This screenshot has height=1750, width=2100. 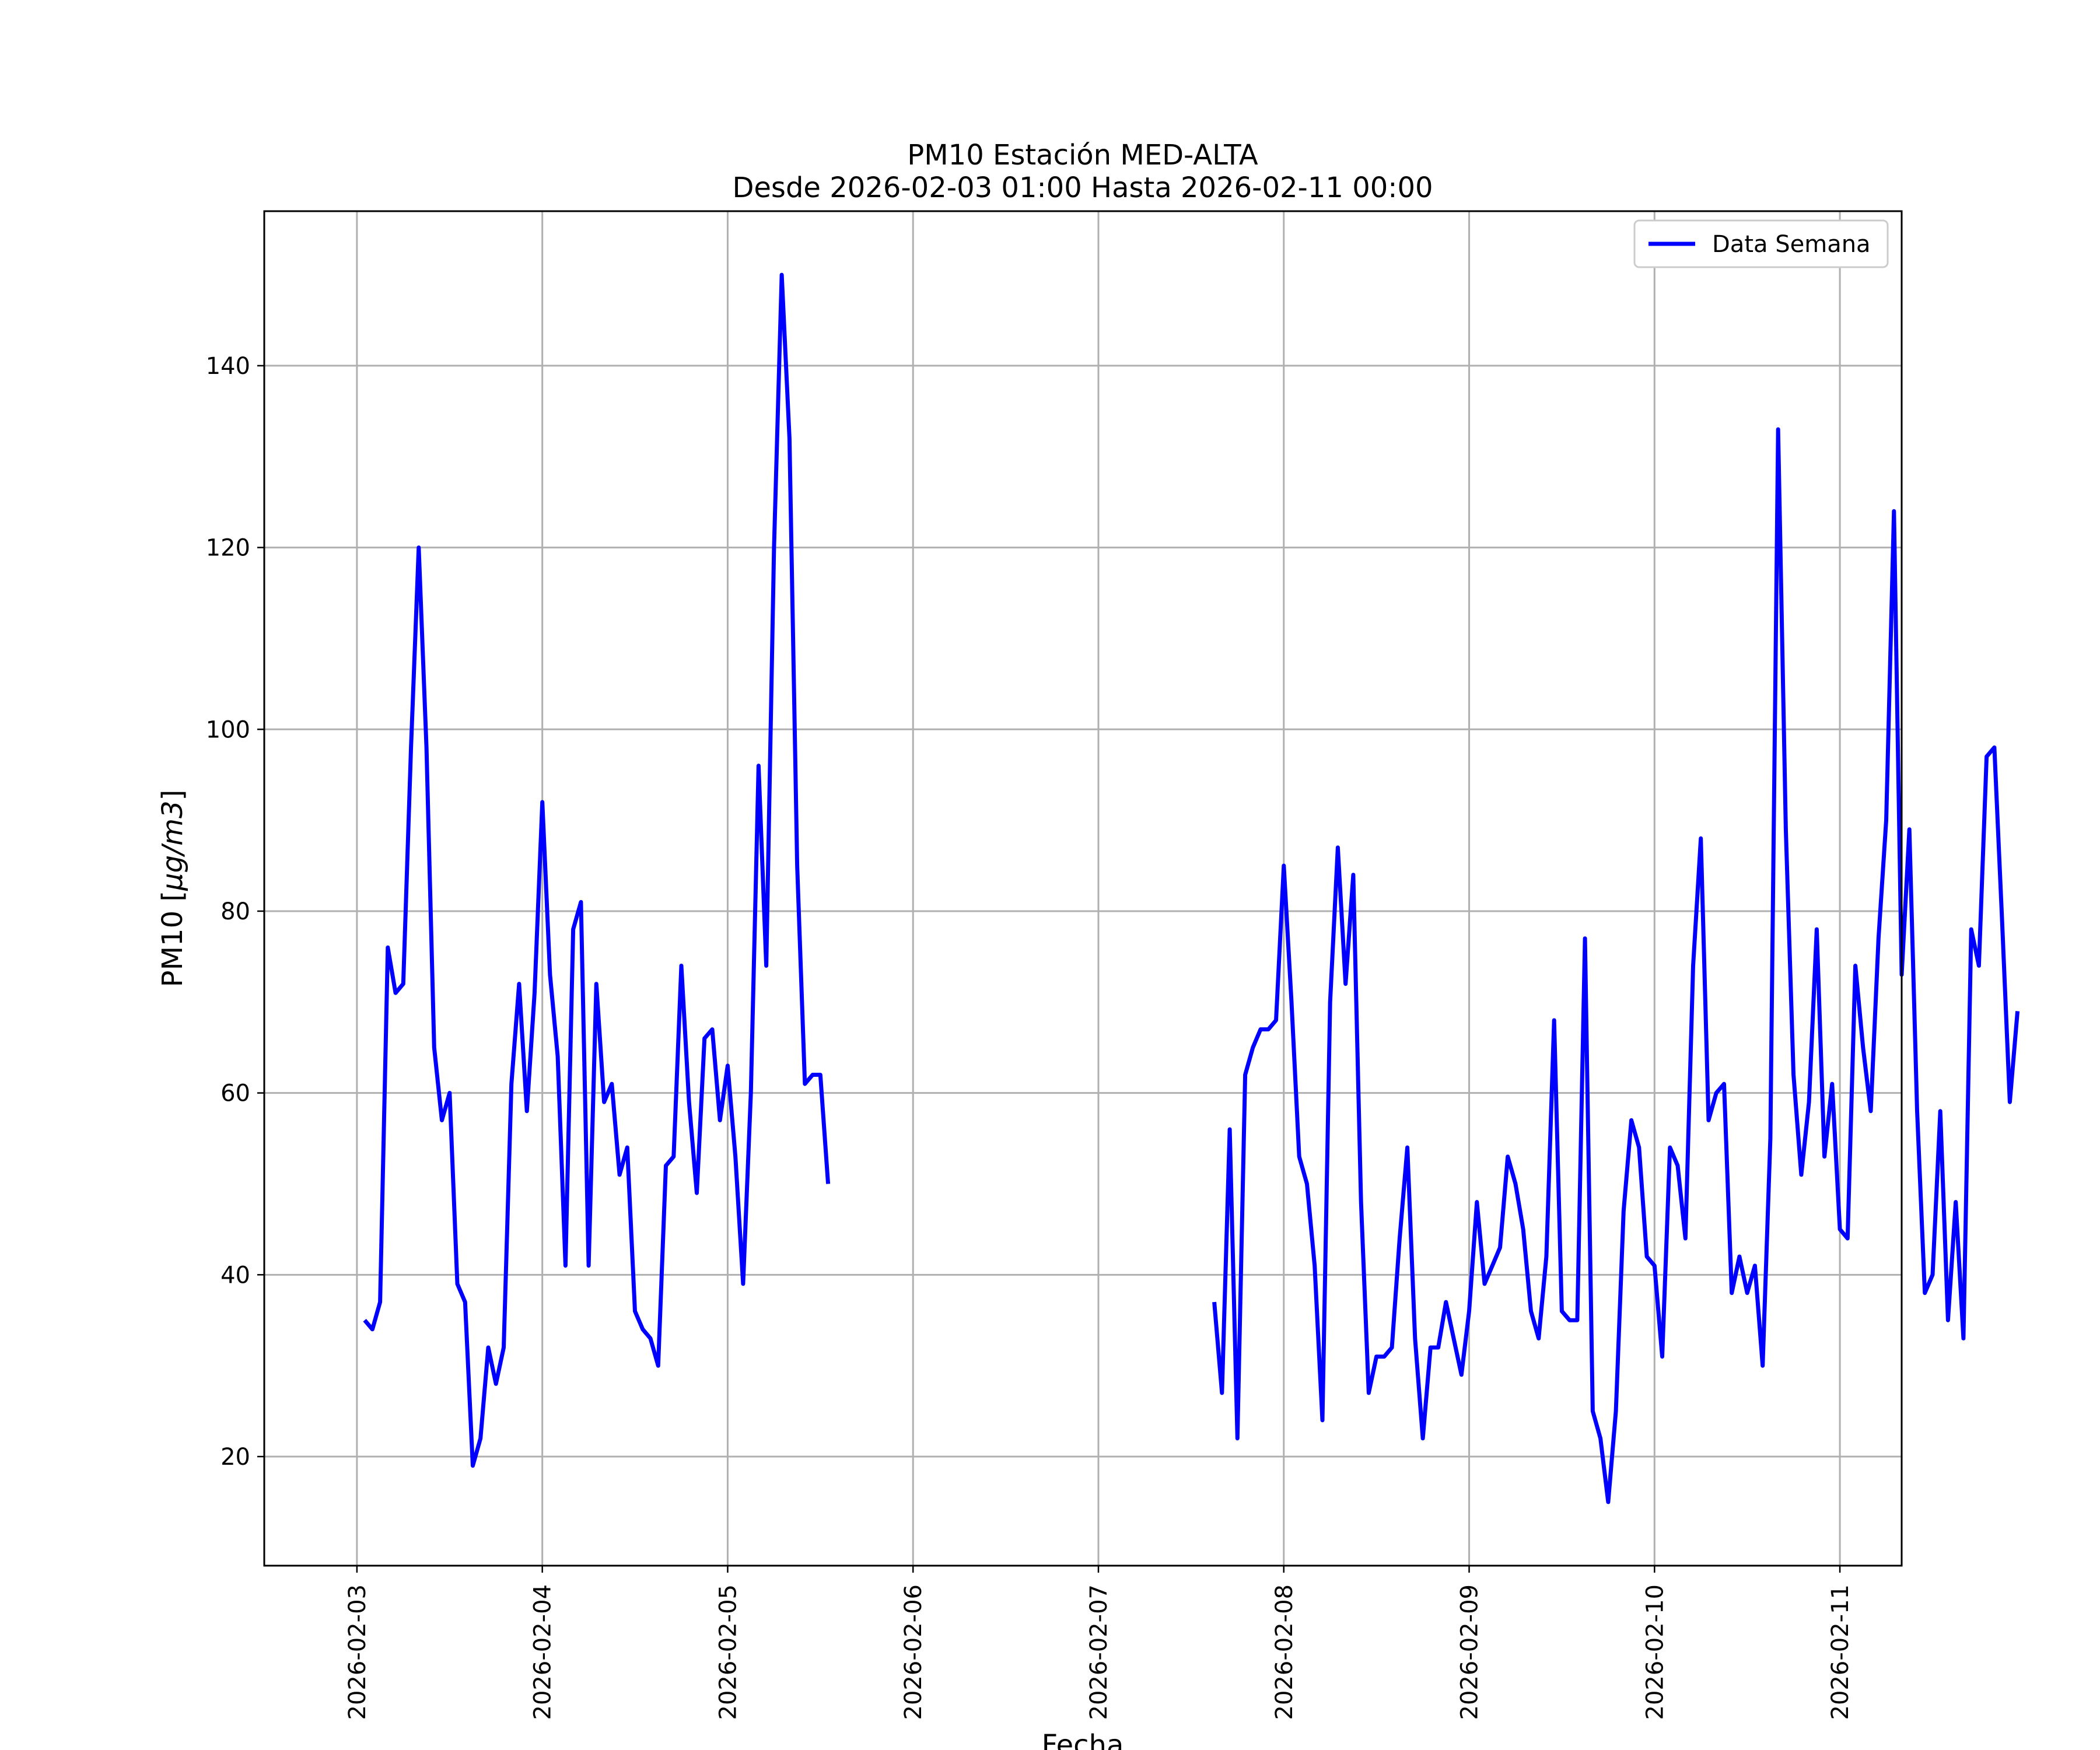 I want to click on y-tick-label: 80, so click(x=235, y=911).